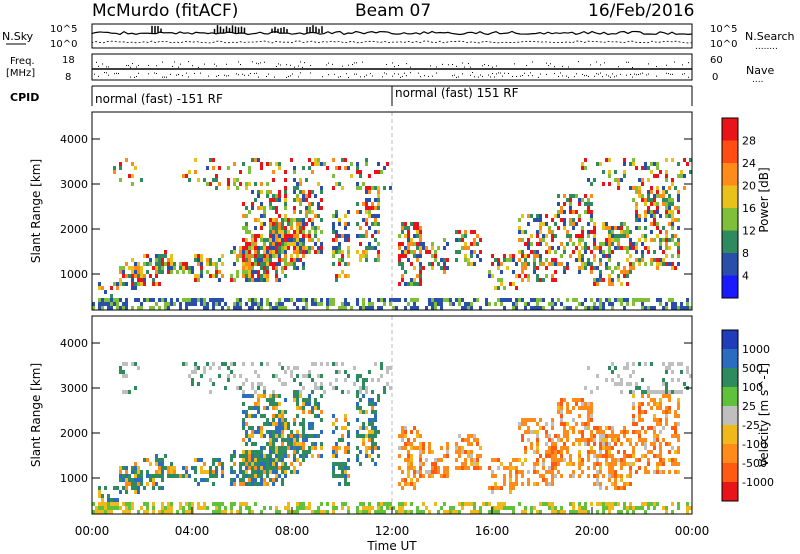 The width and height of the screenshot is (800, 554). Describe the element at coordinates (22, 61) in the screenshot. I see `freq-label-1: Freq.` at that location.